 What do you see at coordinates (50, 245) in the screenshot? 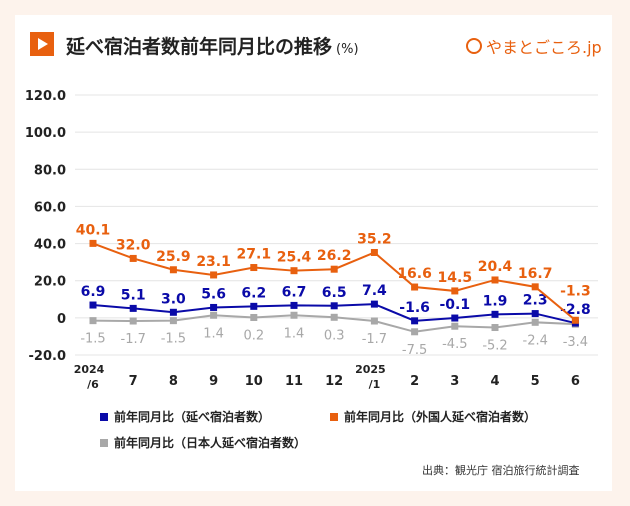
I see `y-tick-label: 40.0` at bounding box center [50, 245].